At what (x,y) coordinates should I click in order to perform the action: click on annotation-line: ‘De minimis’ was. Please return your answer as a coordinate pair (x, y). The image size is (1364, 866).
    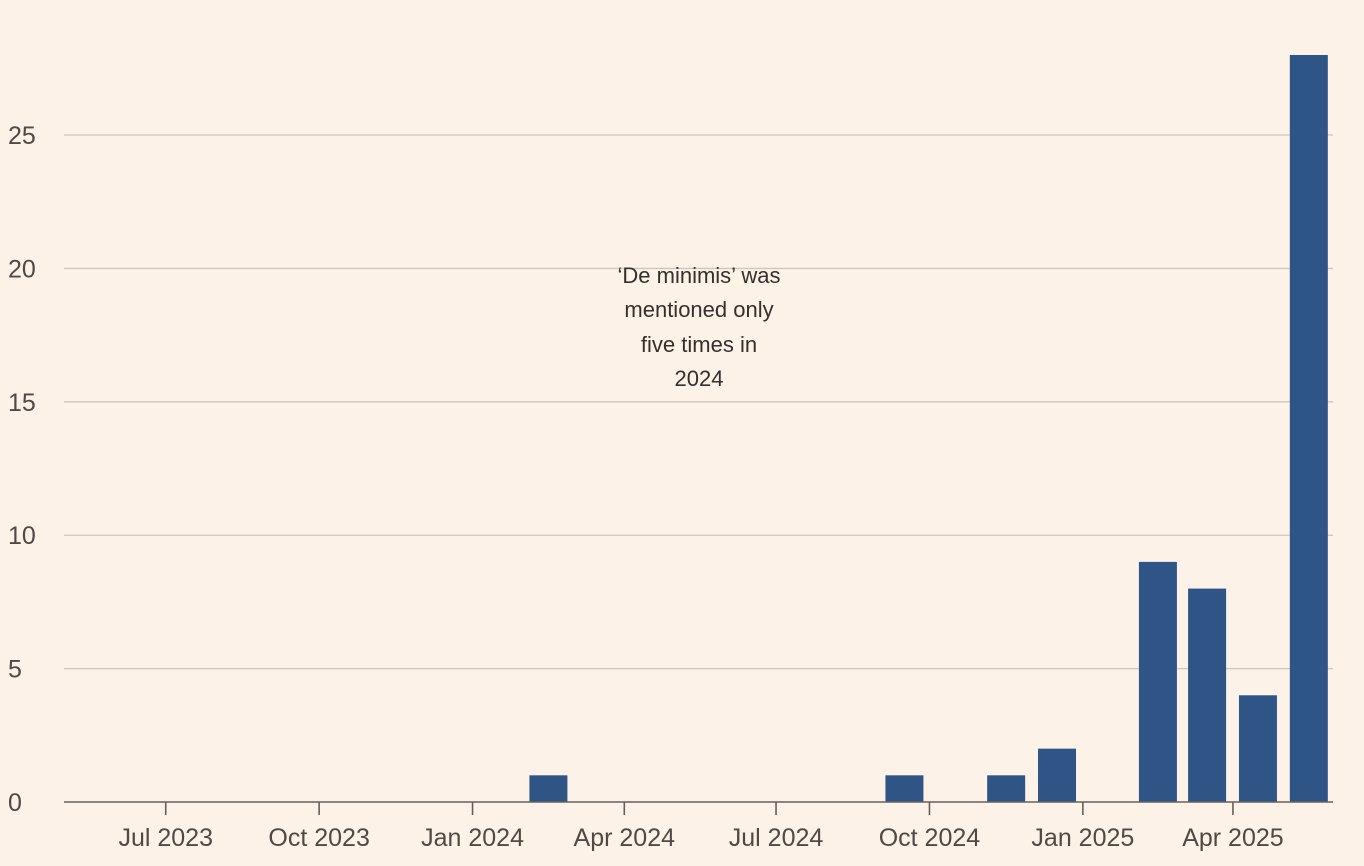
    Looking at the image, I should click on (699, 275).